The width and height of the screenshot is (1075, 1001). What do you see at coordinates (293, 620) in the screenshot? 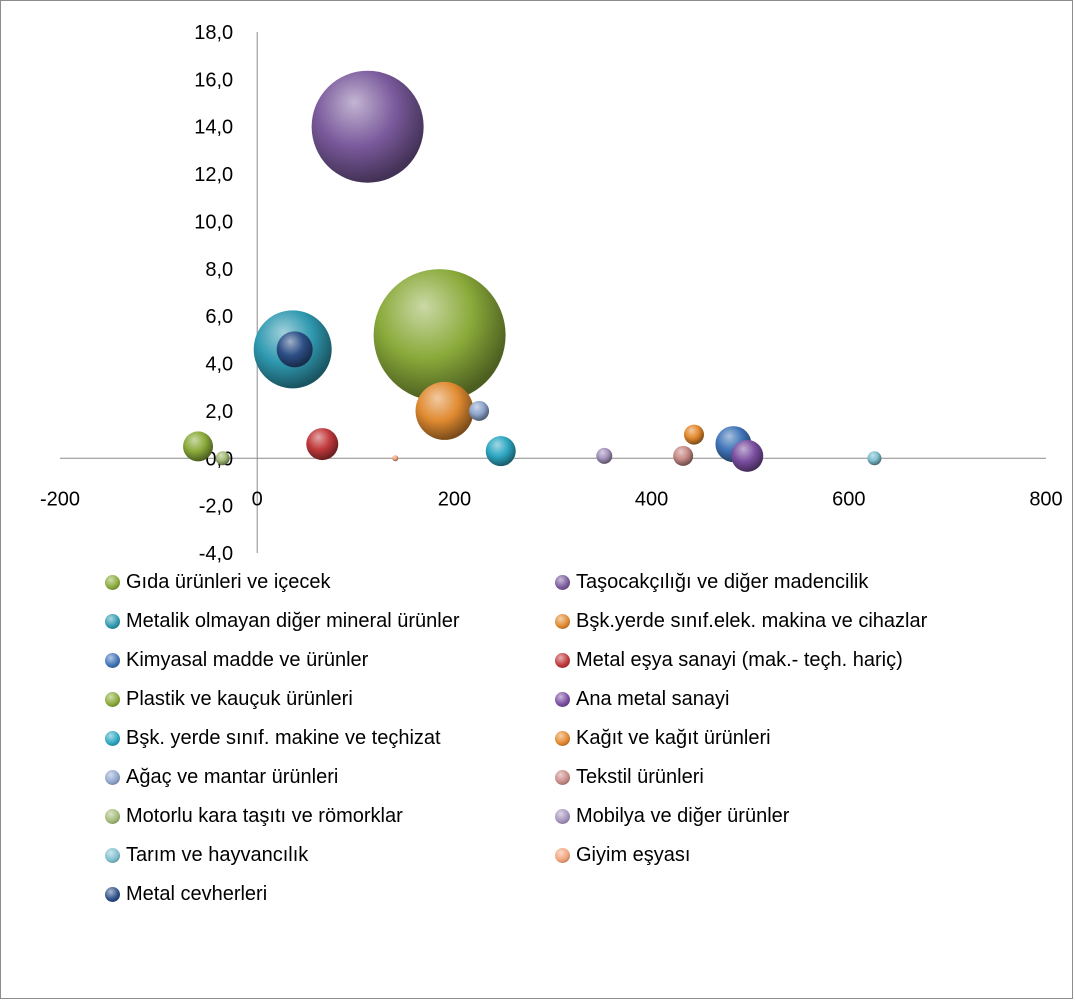
I see `legend-label: Metalik olmayan diğer mineral ürünler` at bounding box center [293, 620].